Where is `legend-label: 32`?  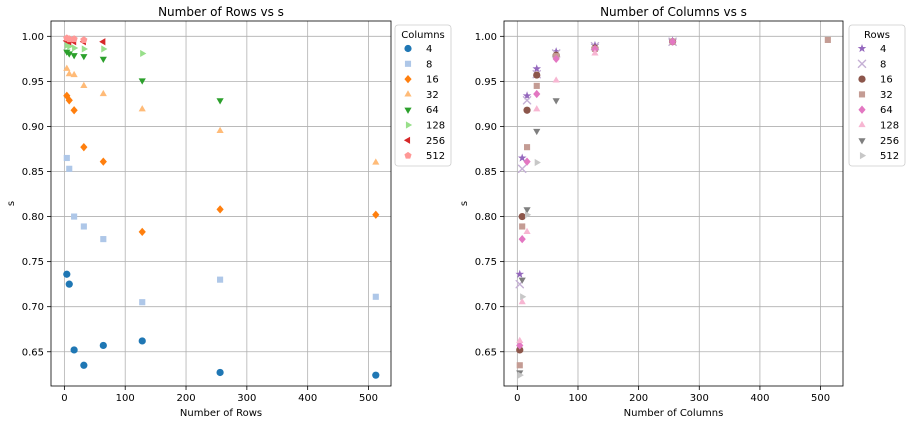 legend-label: 32 is located at coordinates (886, 95).